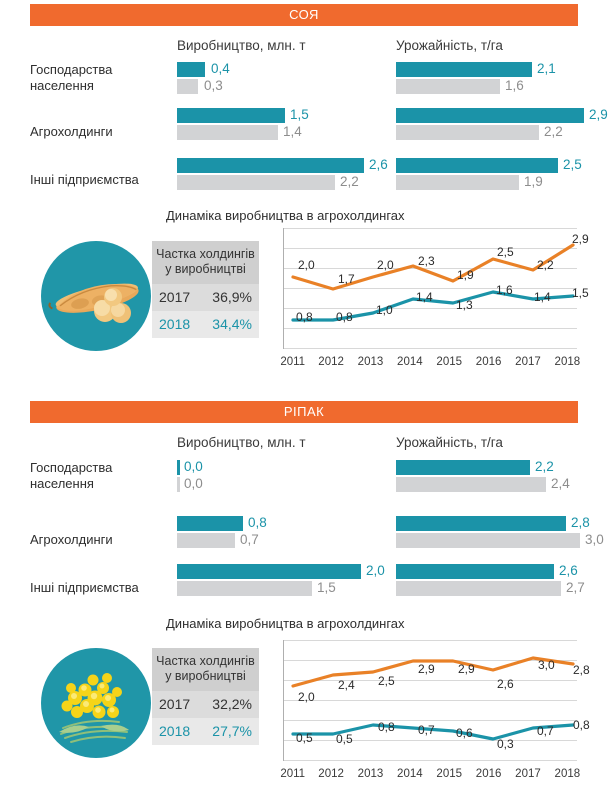  What do you see at coordinates (304, 412) in the screenshot?
I see `section-title-rapeseed: РІПАК` at bounding box center [304, 412].